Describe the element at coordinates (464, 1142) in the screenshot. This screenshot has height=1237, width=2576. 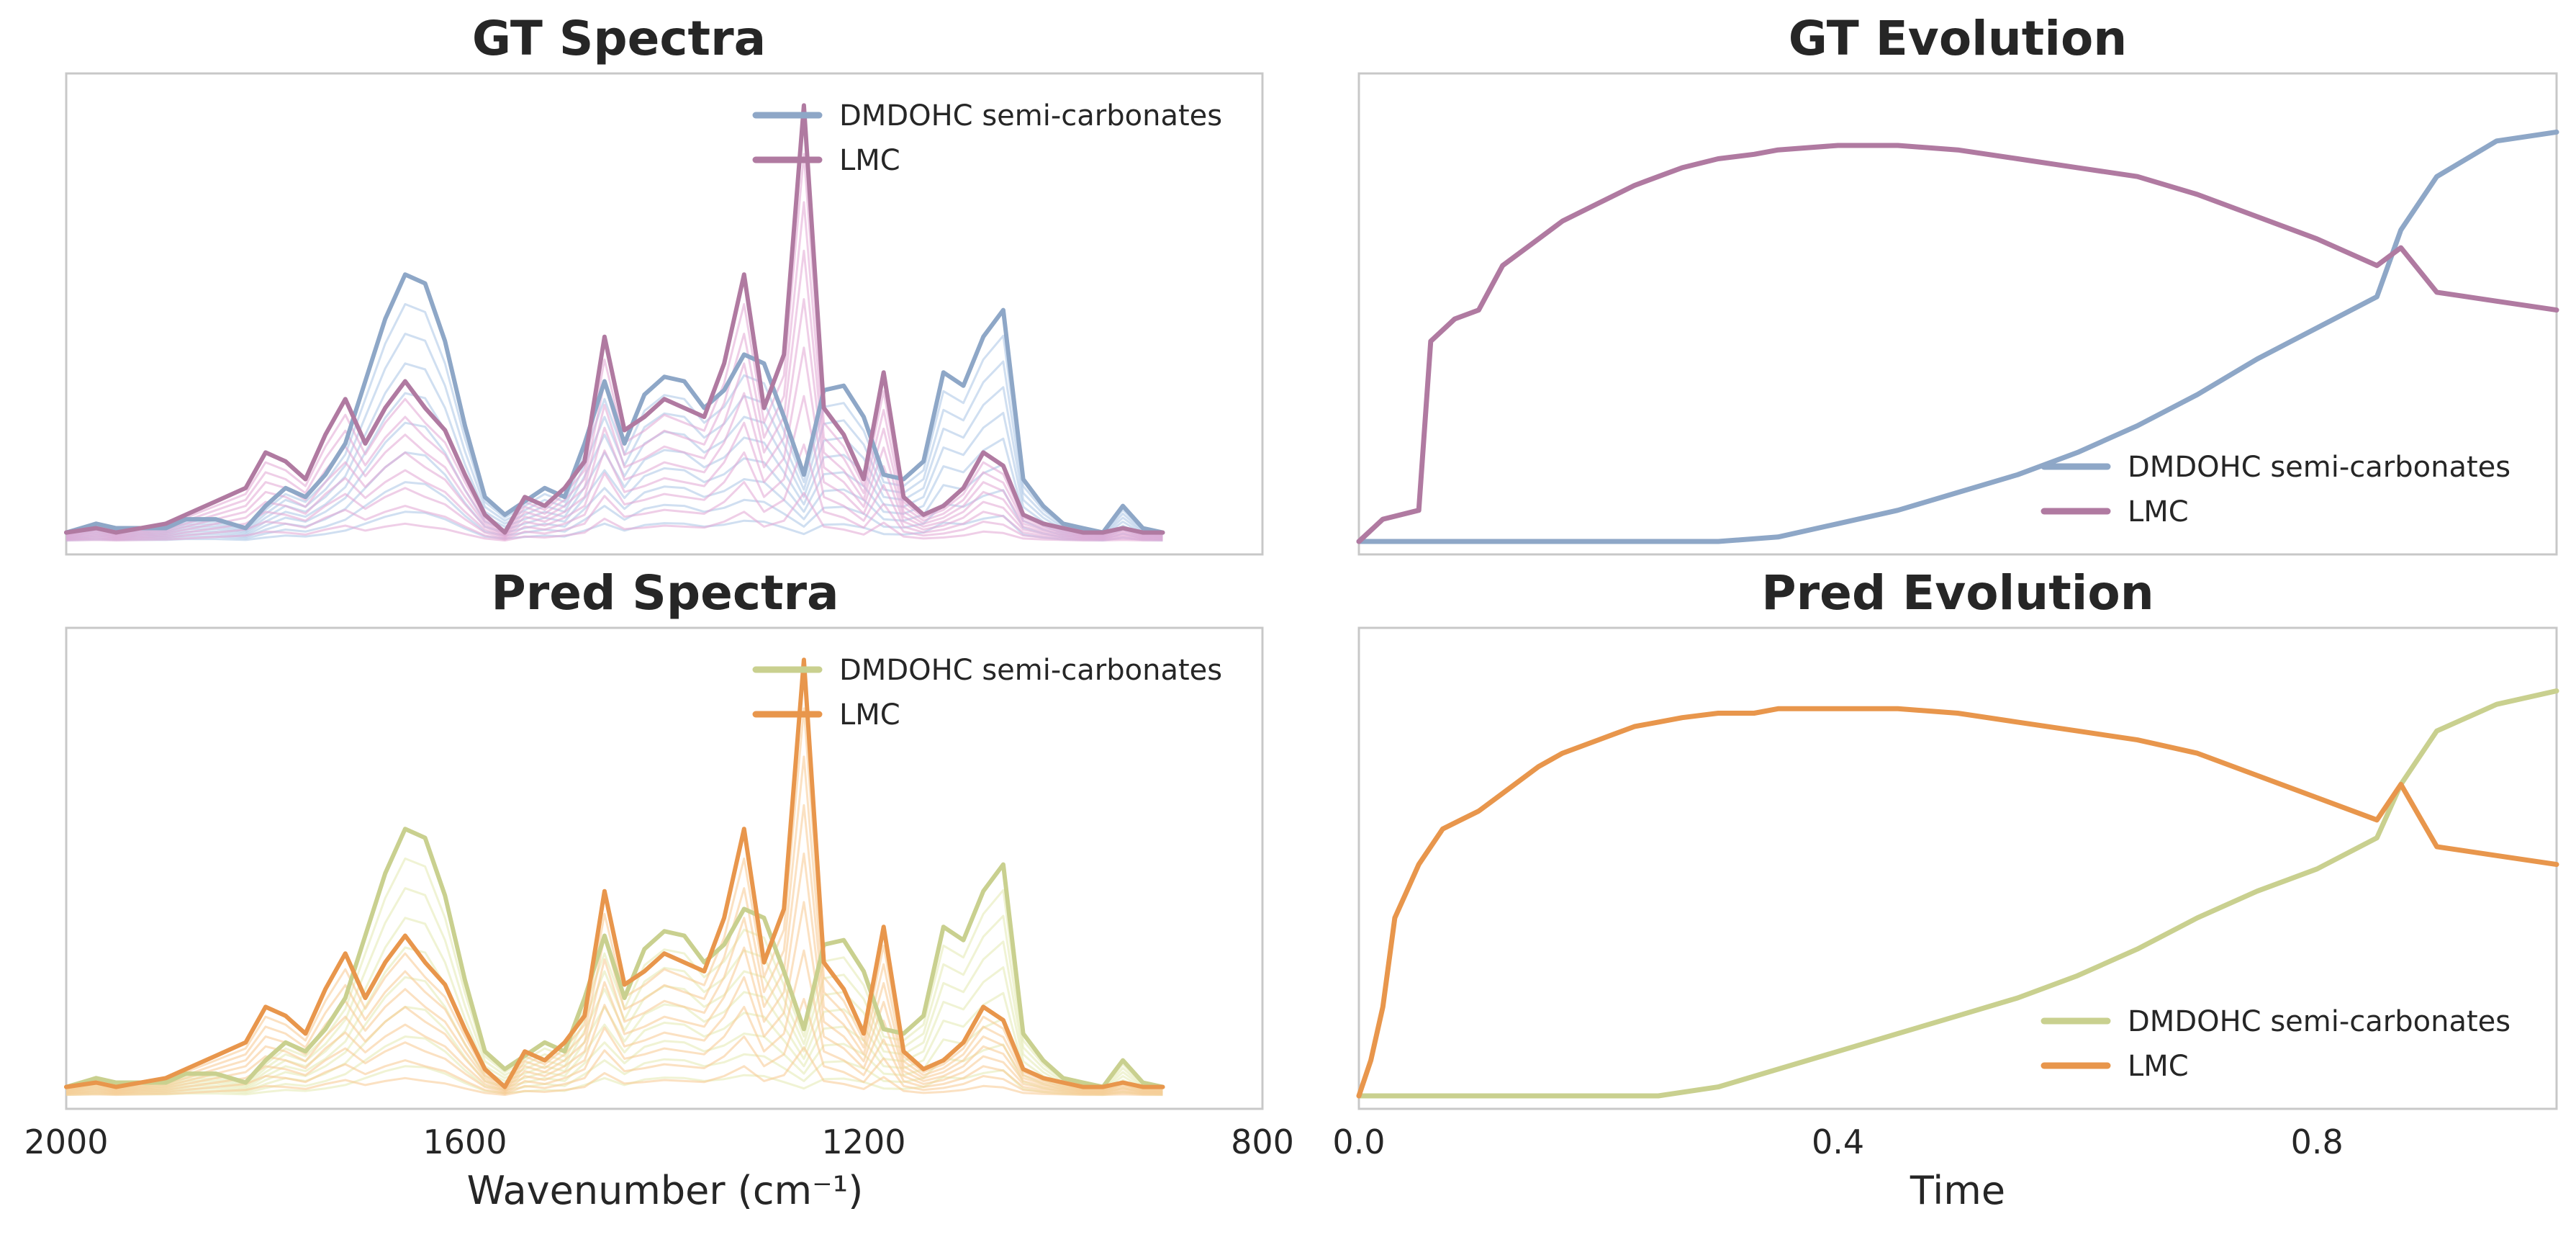
I see `xtick-label-1600: 1600` at that location.